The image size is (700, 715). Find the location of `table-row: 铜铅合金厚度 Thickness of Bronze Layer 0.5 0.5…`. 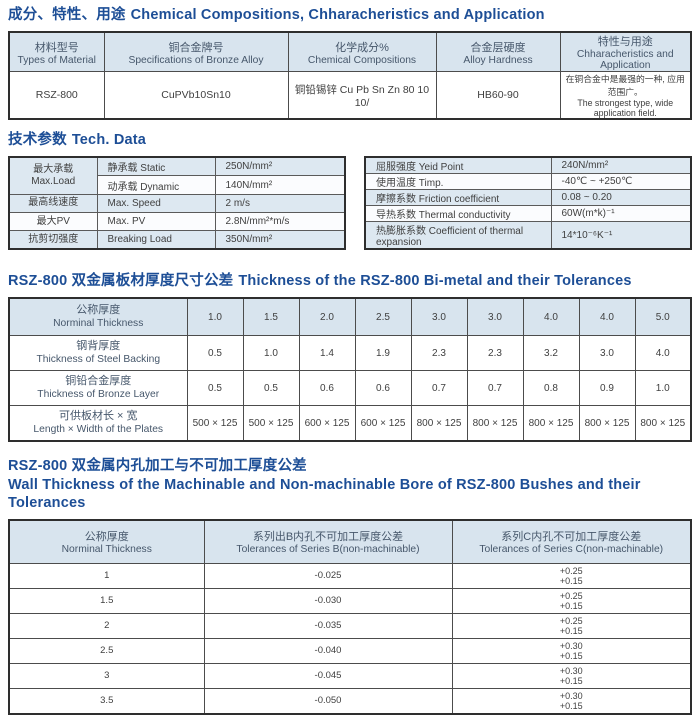

table-row: 铜铅合金厚度 Thickness of Bronze Layer 0.5 0.5… is located at coordinates (350, 388).